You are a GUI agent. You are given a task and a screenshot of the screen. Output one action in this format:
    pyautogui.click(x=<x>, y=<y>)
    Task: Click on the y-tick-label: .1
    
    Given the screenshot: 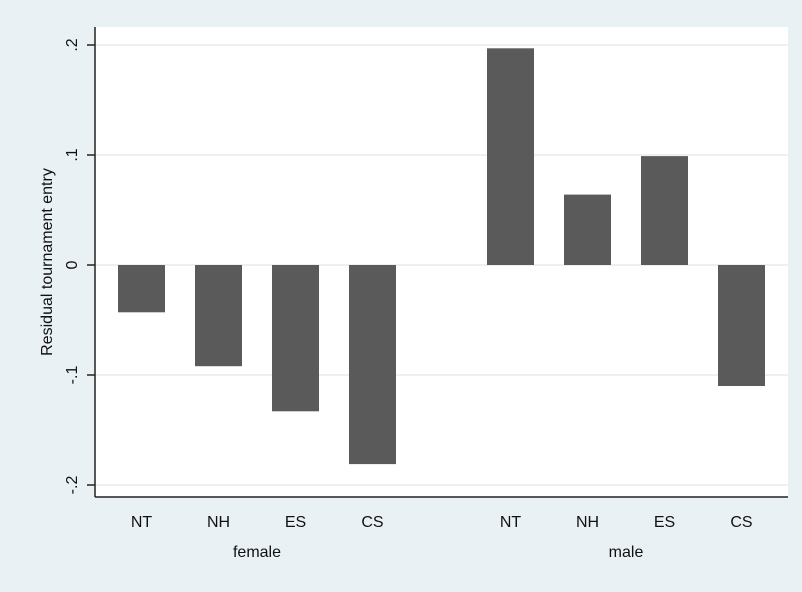 What is the action you would take?
    pyautogui.click(x=72, y=154)
    